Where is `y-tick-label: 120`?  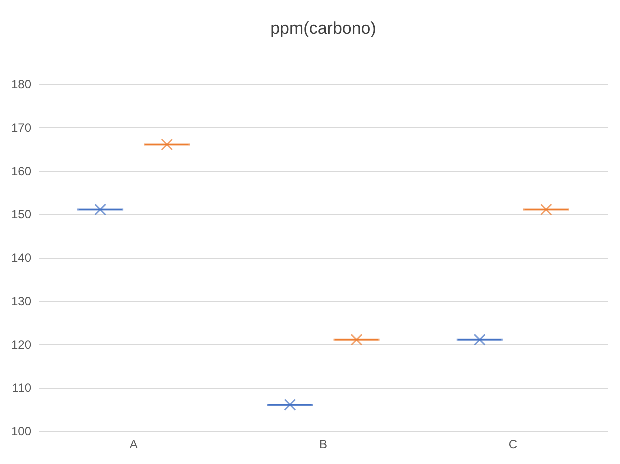
y-tick-label: 120 is located at coordinates (21, 345).